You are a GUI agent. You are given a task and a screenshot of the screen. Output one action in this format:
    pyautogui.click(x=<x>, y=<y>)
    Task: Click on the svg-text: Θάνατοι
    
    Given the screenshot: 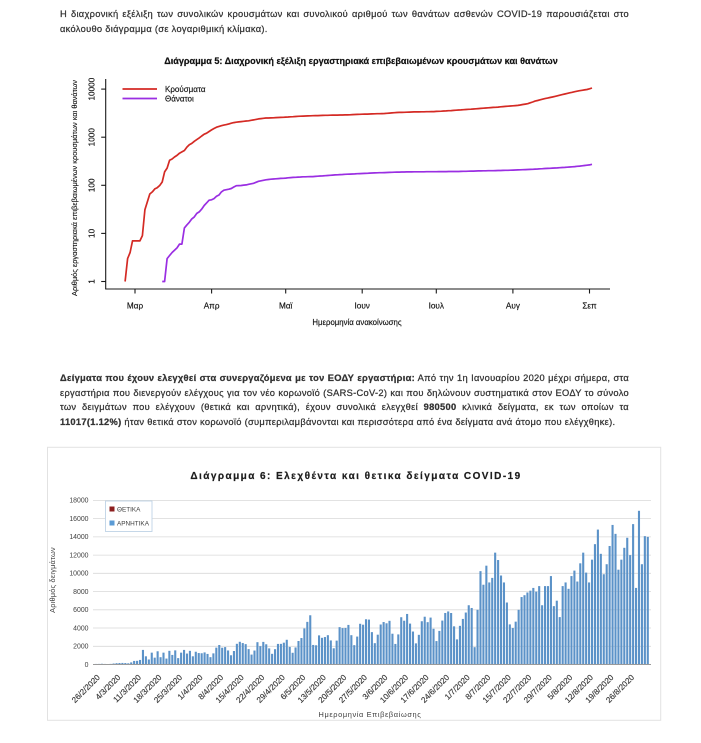 What is the action you would take?
    pyautogui.click(x=179, y=99)
    